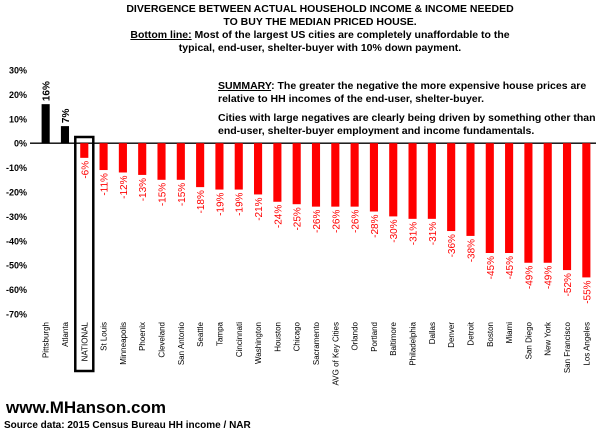 The width and height of the screenshot is (600, 436). What do you see at coordinates (335, 353) in the screenshot?
I see `category-label: AVG of Key Cities` at bounding box center [335, 353].